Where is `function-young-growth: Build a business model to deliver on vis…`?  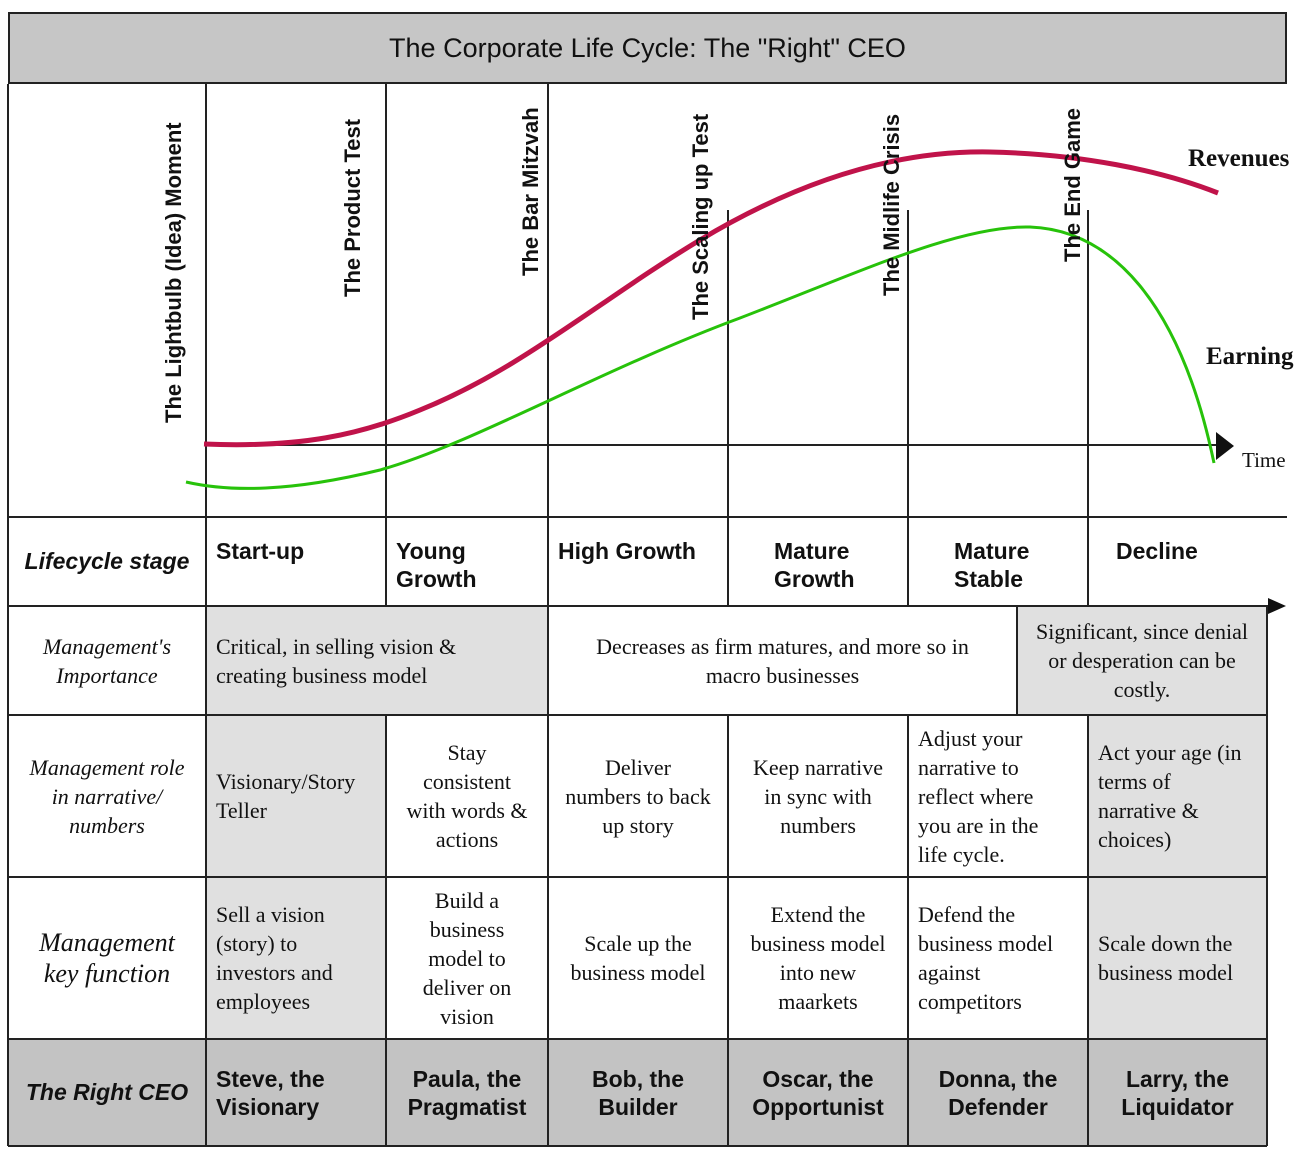 function-young-growth: Build a business model to deliver on vis… is located at coordinates (467, 958).